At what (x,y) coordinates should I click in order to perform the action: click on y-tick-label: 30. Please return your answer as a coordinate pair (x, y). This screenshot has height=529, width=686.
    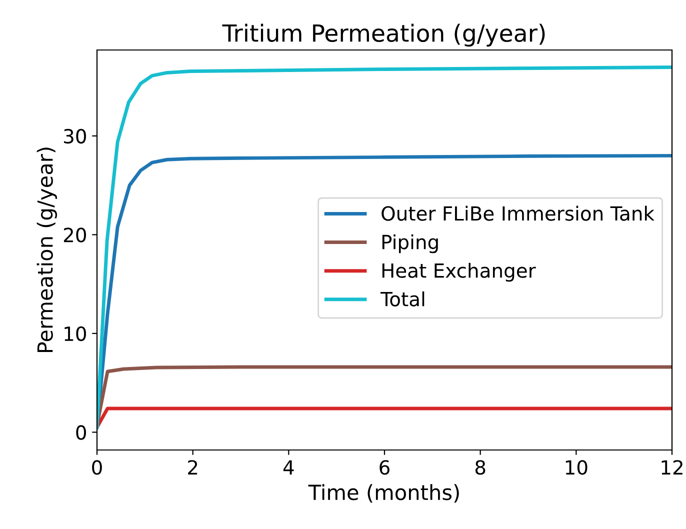
    Looking at the image, I should click on (75, 136).